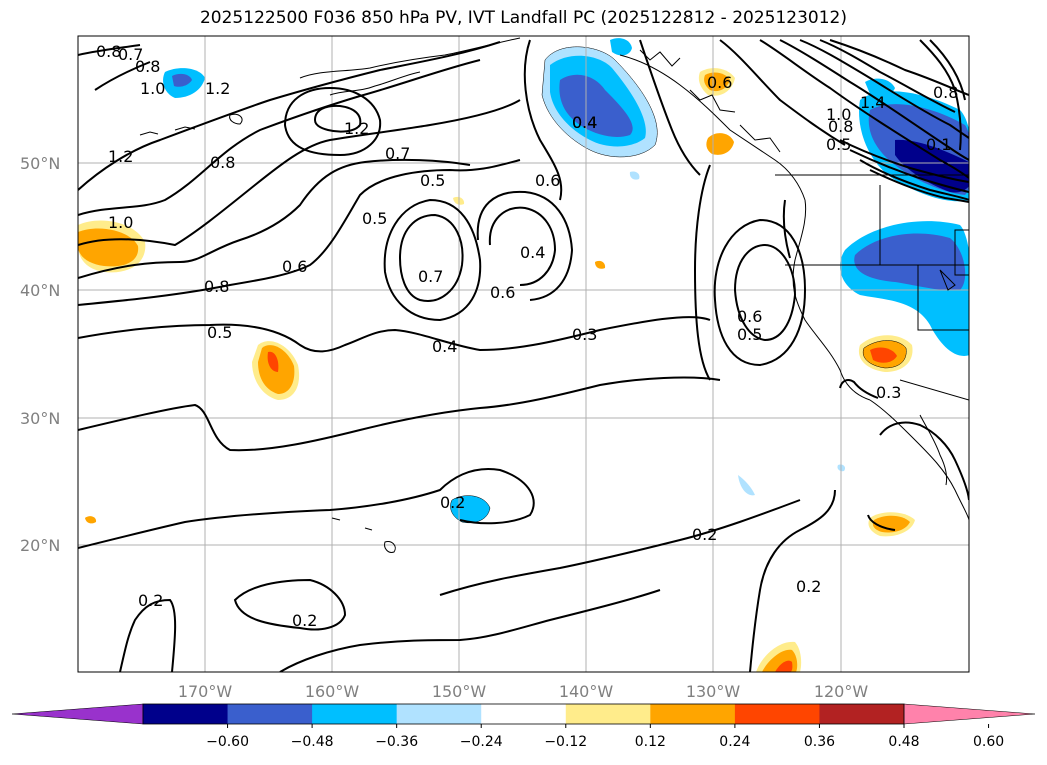 The image size is (1047, 765). I want to click on lon-label-140w: 140°W, so click(586, 691).